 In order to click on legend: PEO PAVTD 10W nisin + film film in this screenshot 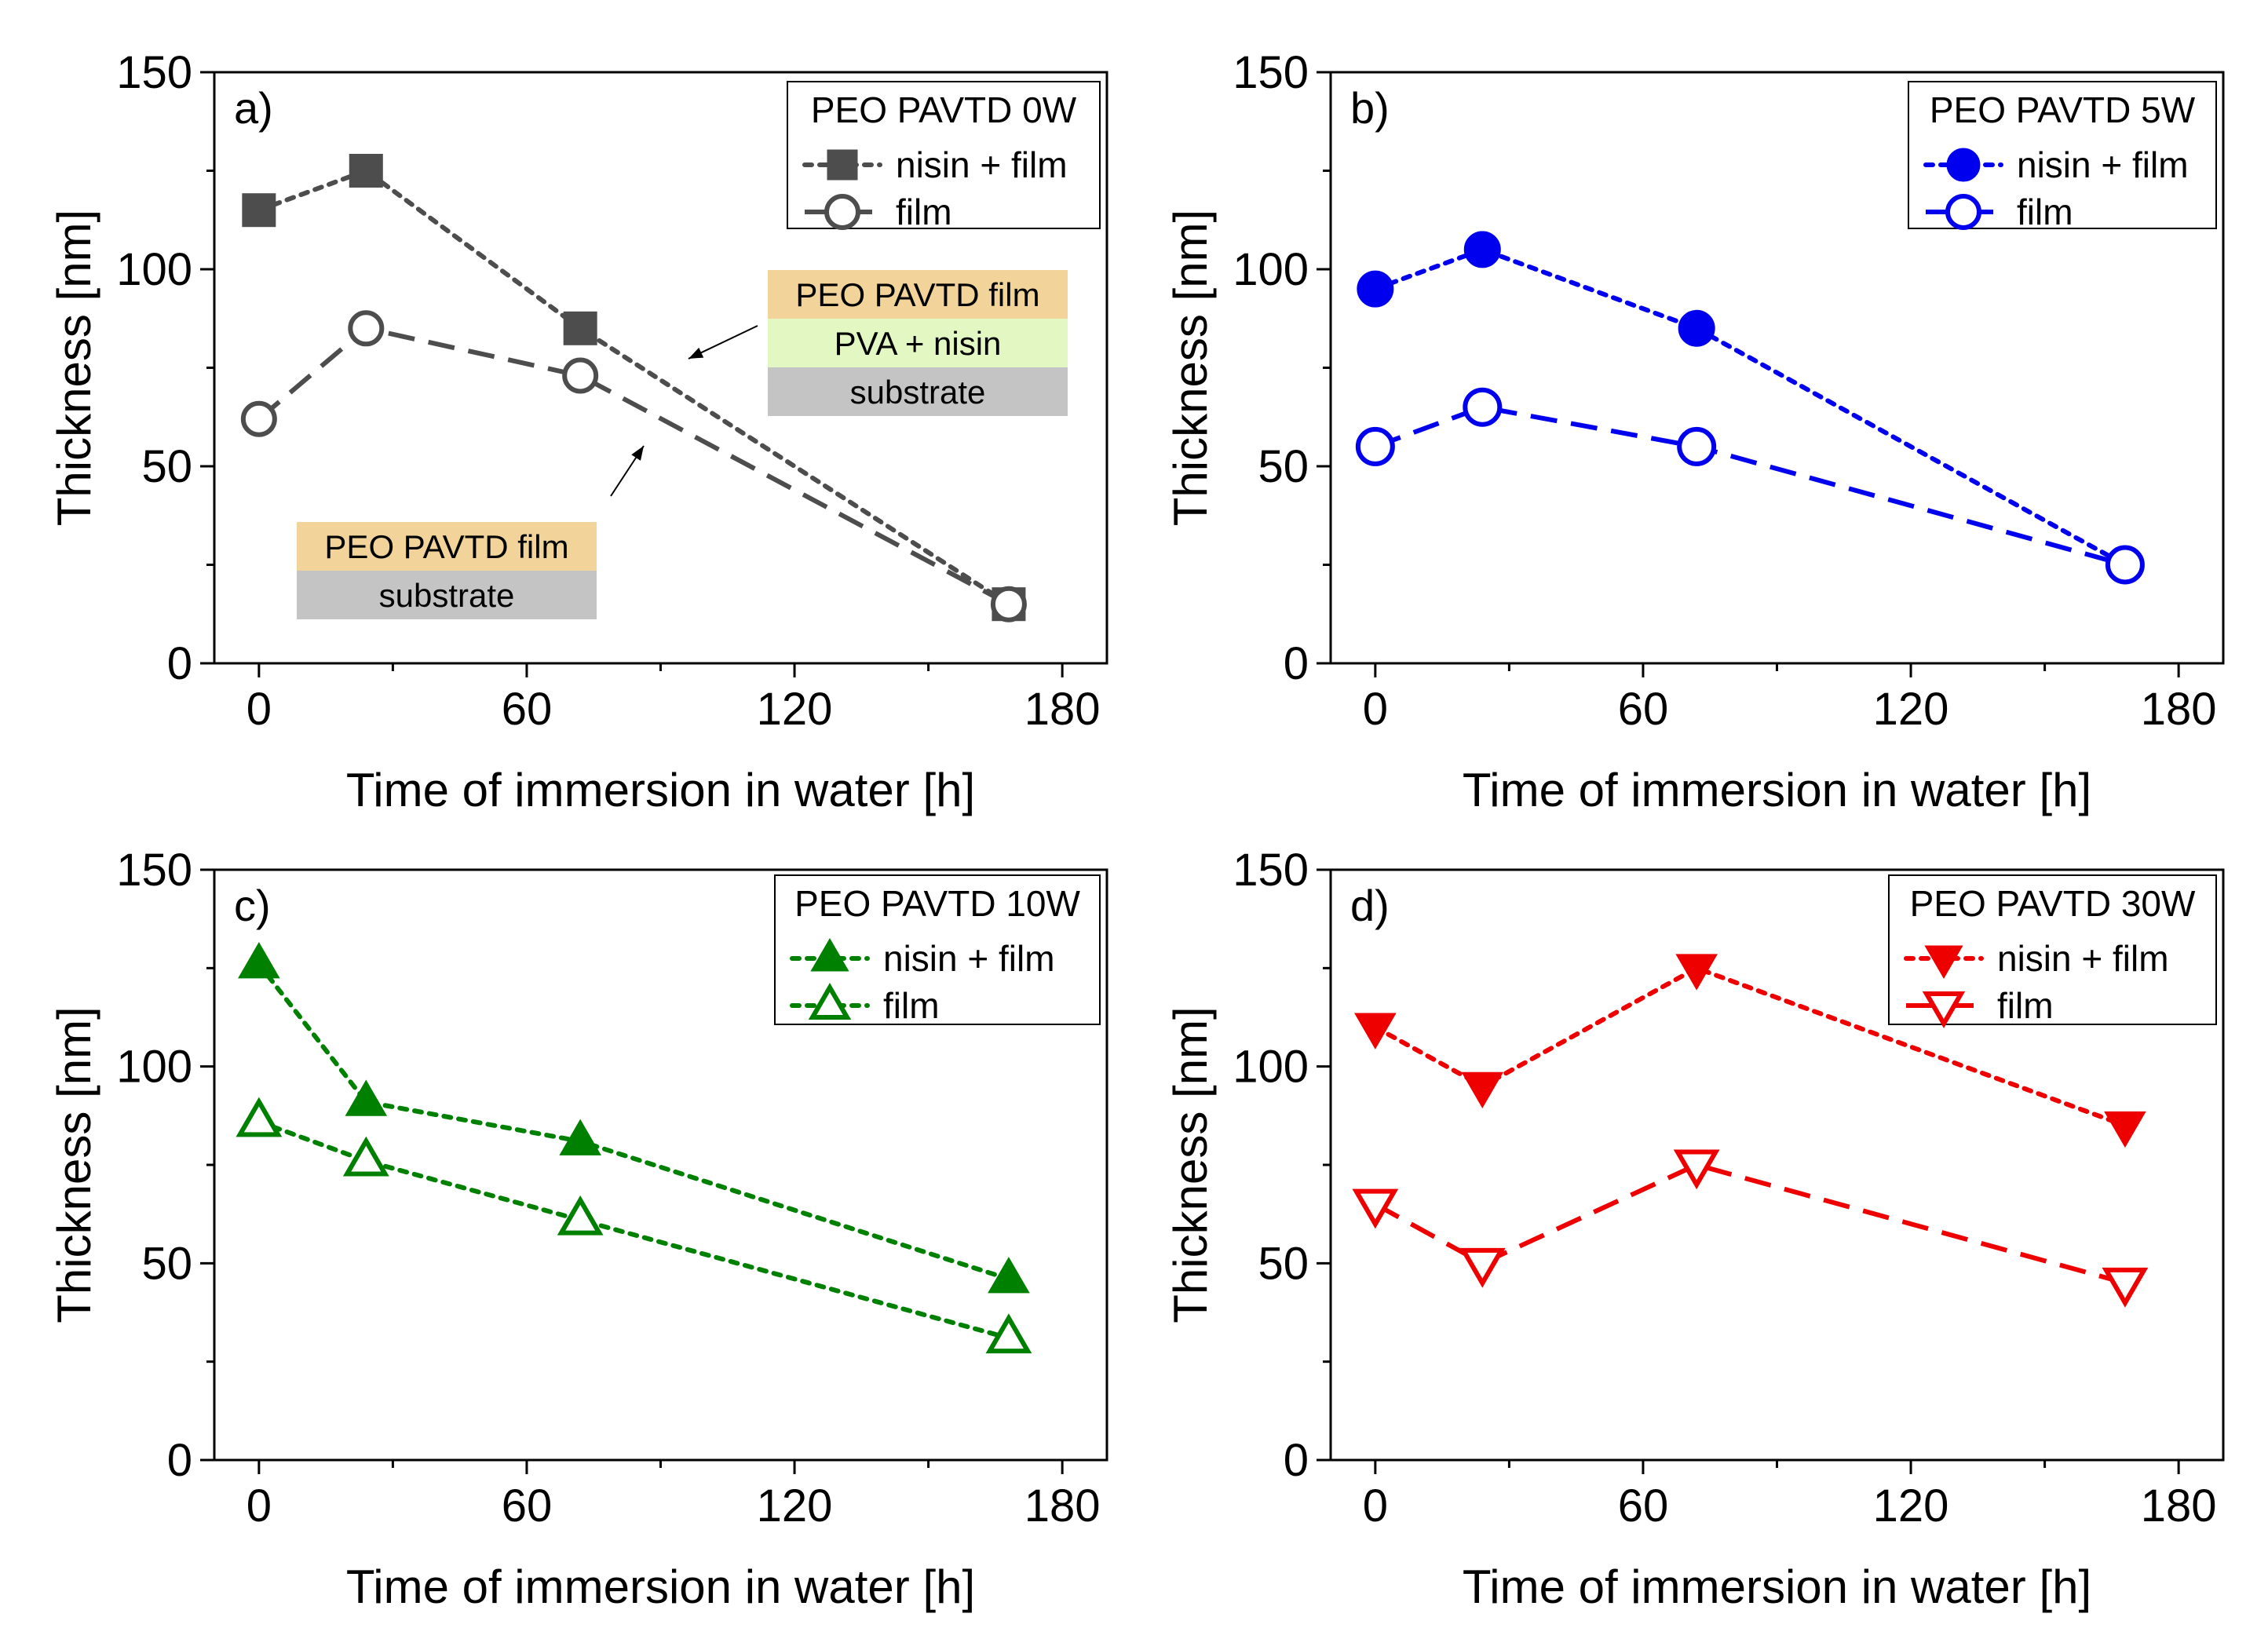, I will do `click(937, 950)`.